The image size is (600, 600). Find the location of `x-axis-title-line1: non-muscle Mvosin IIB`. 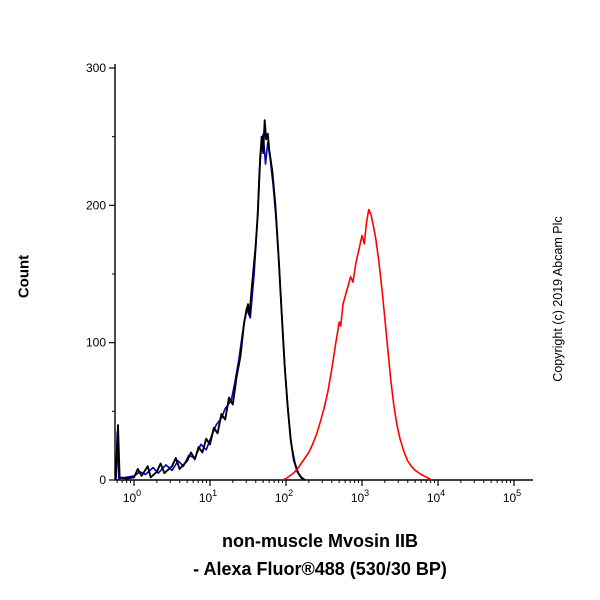

x-axis-title-line1: non-muscle Mvosin IIB is located at coordinates (320, 541).